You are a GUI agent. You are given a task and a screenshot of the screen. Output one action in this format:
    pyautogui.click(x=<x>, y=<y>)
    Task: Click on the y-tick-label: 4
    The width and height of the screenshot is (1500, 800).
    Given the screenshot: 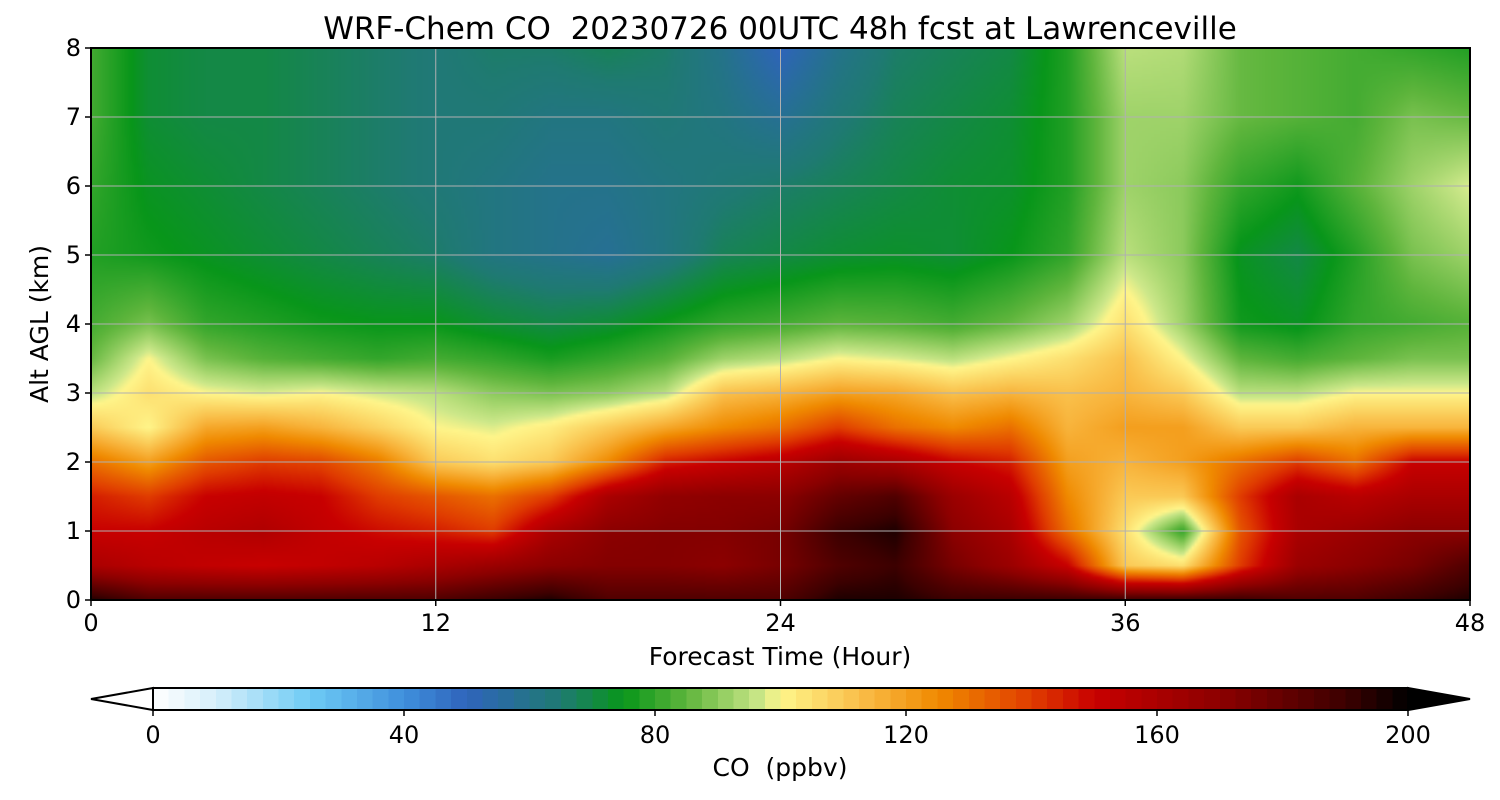 What is the action you would take?
    pyautogui.click(x=73, y=324)
    